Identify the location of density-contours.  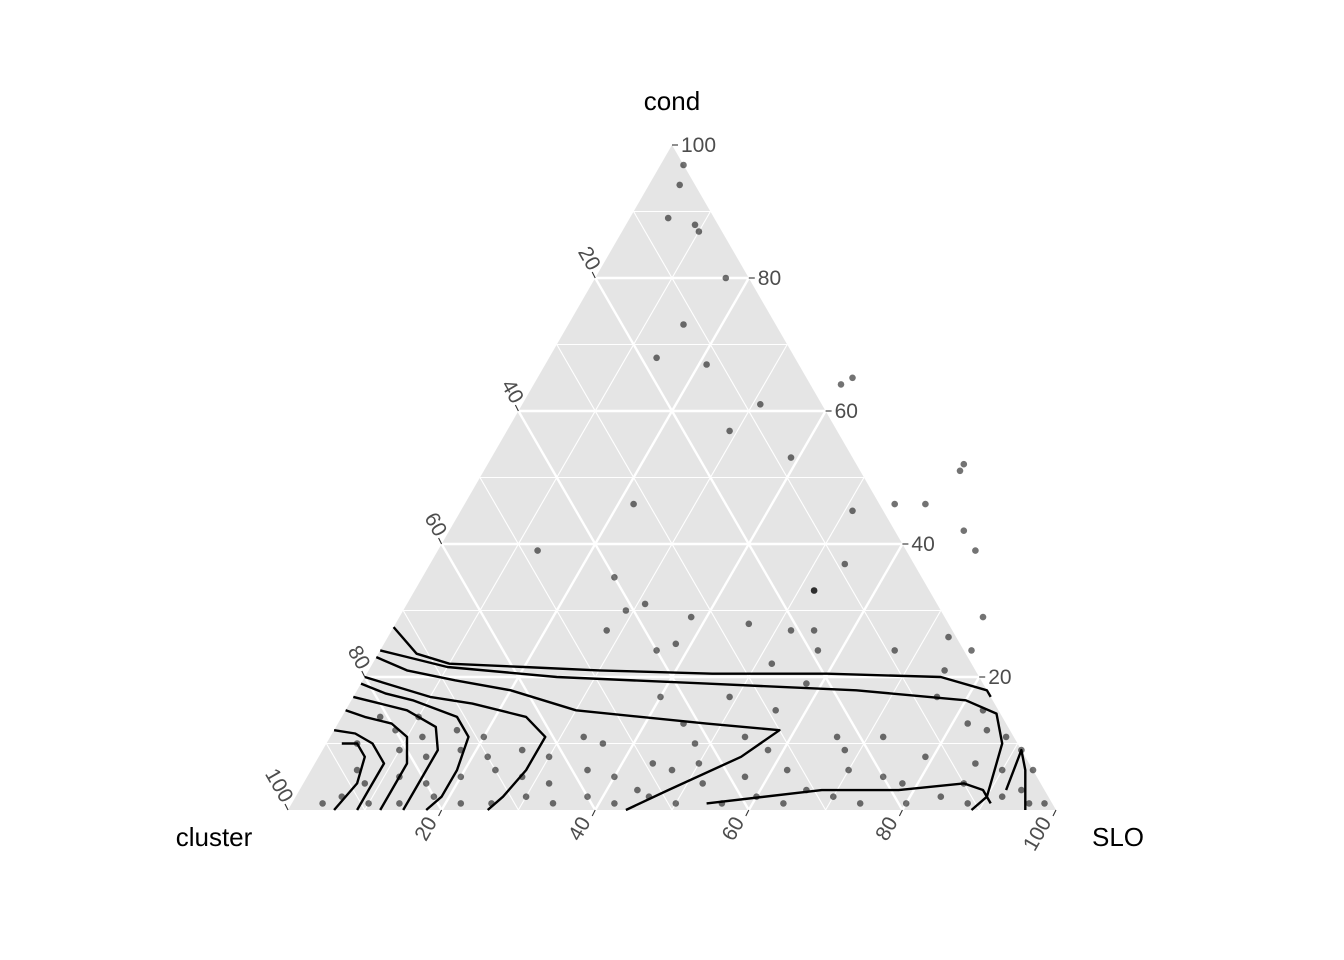
(680, 719).